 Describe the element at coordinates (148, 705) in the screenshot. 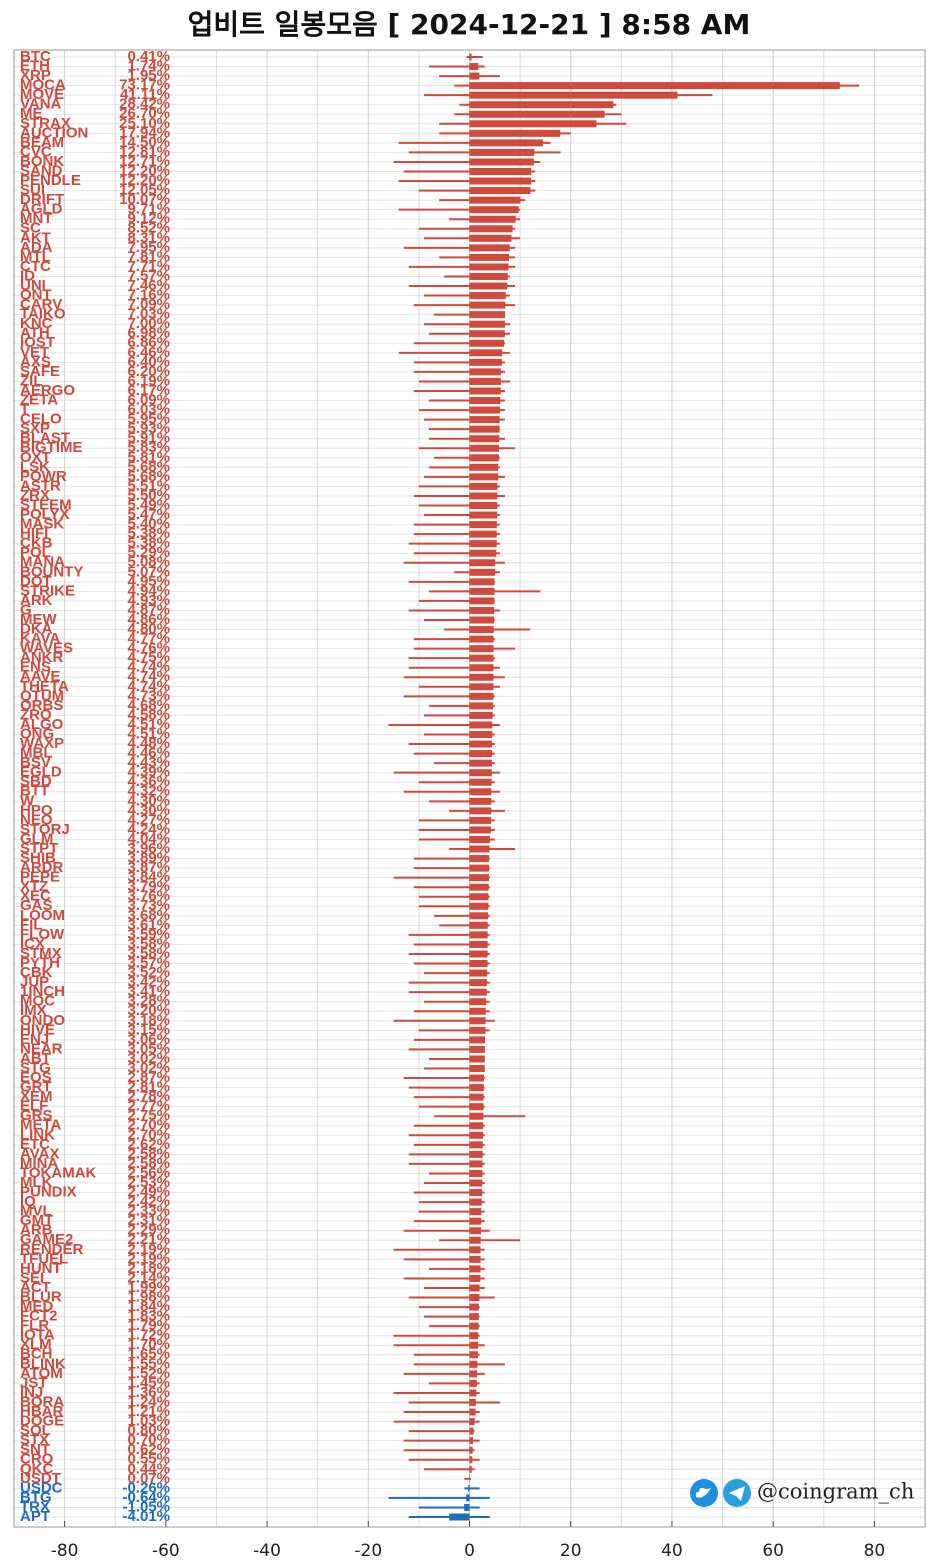

I see `value-label: 4.68%` at that location.